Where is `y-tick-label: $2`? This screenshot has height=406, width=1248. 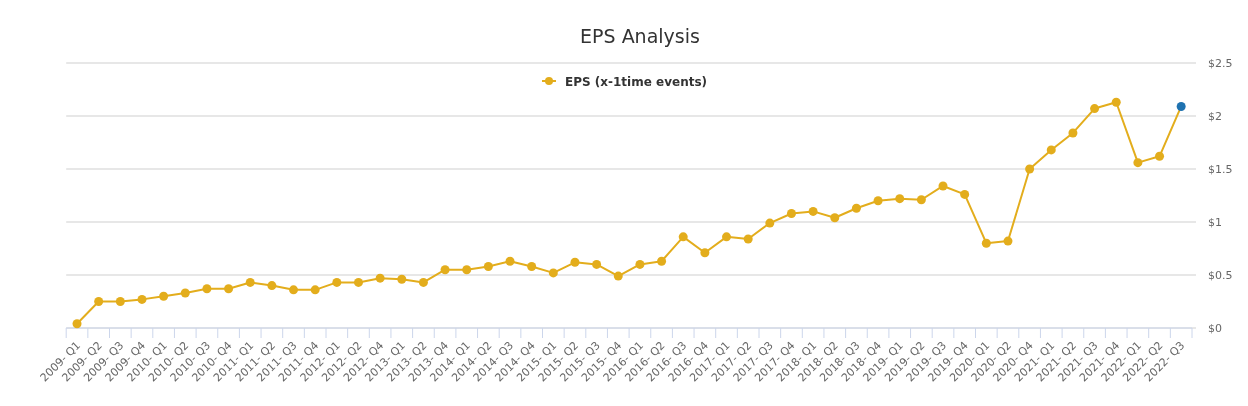
y-tick-label: $2 is located at coordinates (1215, 116).